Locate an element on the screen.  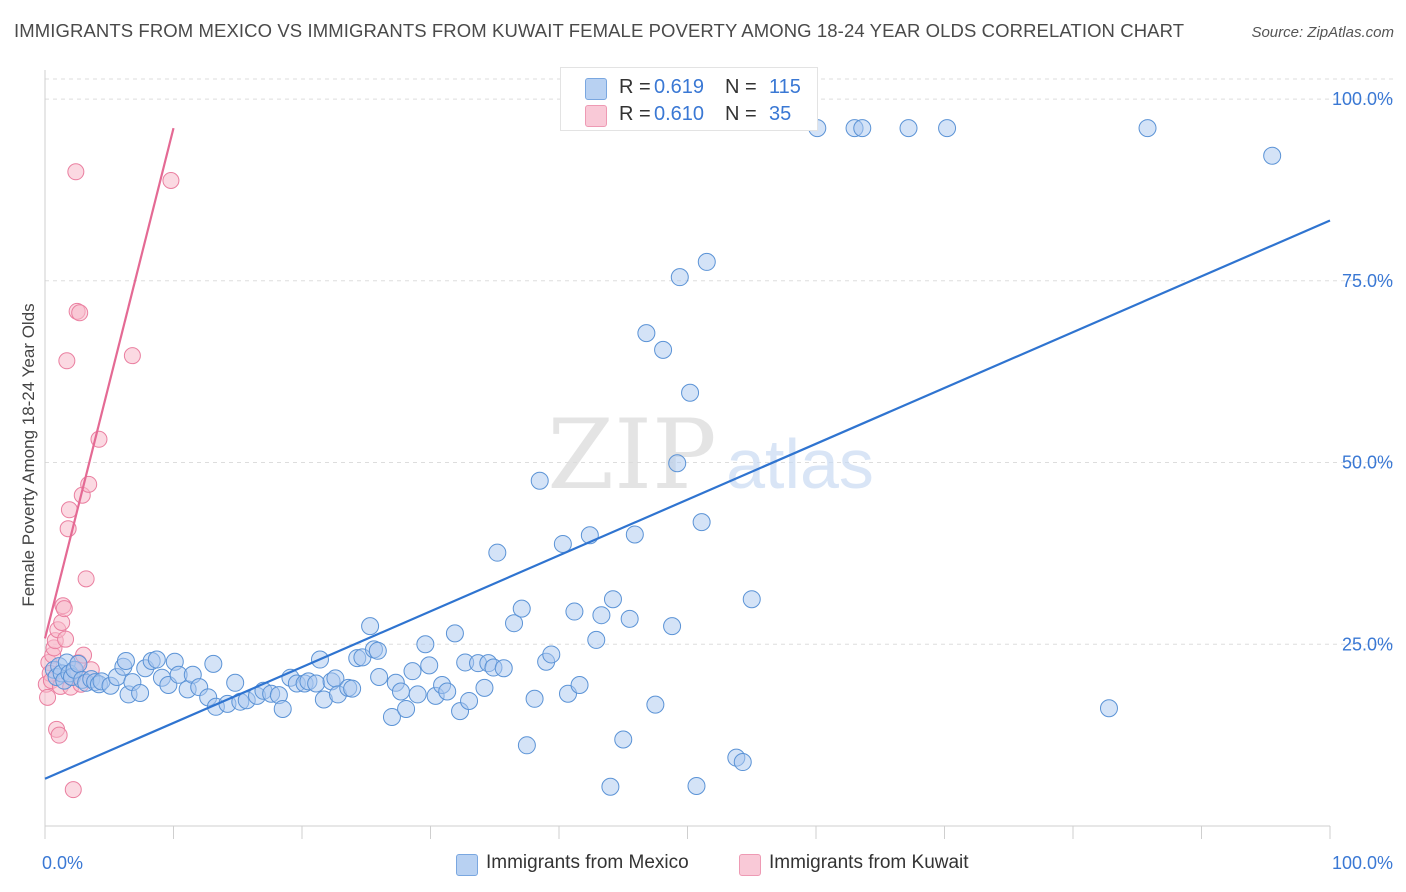
correlation-legend: R = 0.619 N = 115 R = 0.610 N = 35 is located at coordinates (689, 99).